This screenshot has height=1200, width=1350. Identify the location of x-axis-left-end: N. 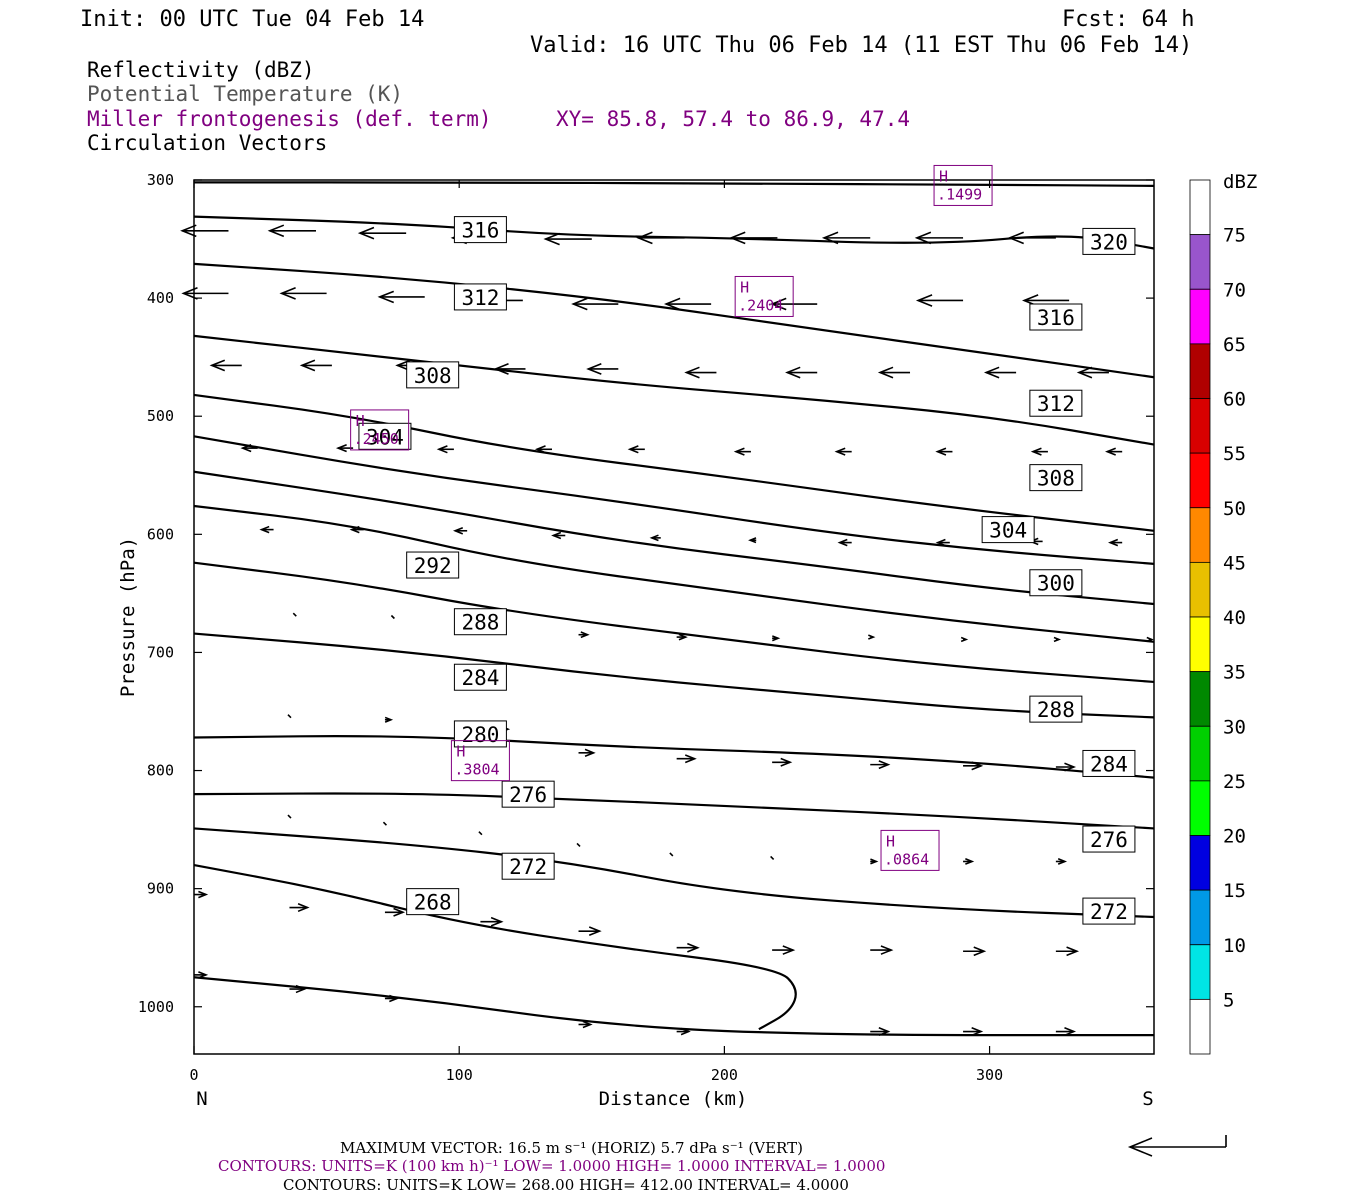
(201, 1099).